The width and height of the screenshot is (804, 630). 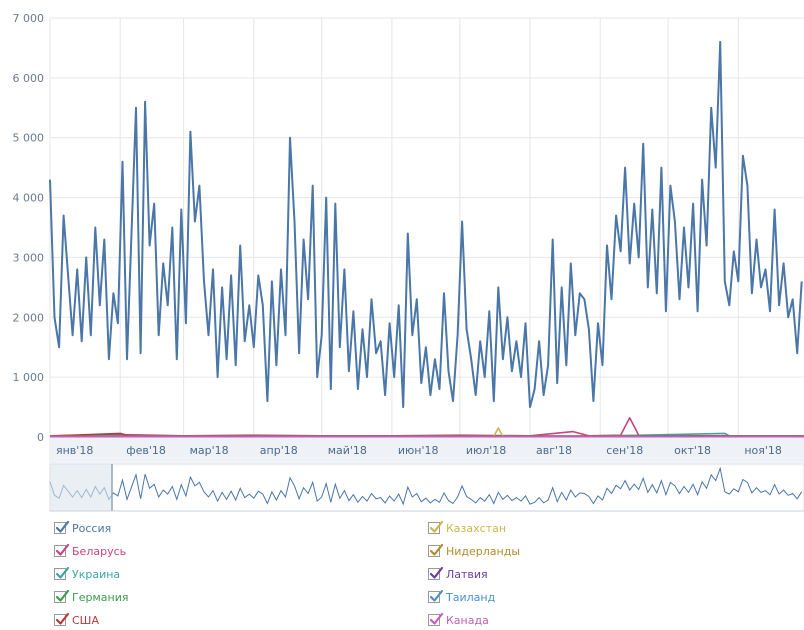 I want to click on legend-label: Латвия, so click(x=467, y=574).